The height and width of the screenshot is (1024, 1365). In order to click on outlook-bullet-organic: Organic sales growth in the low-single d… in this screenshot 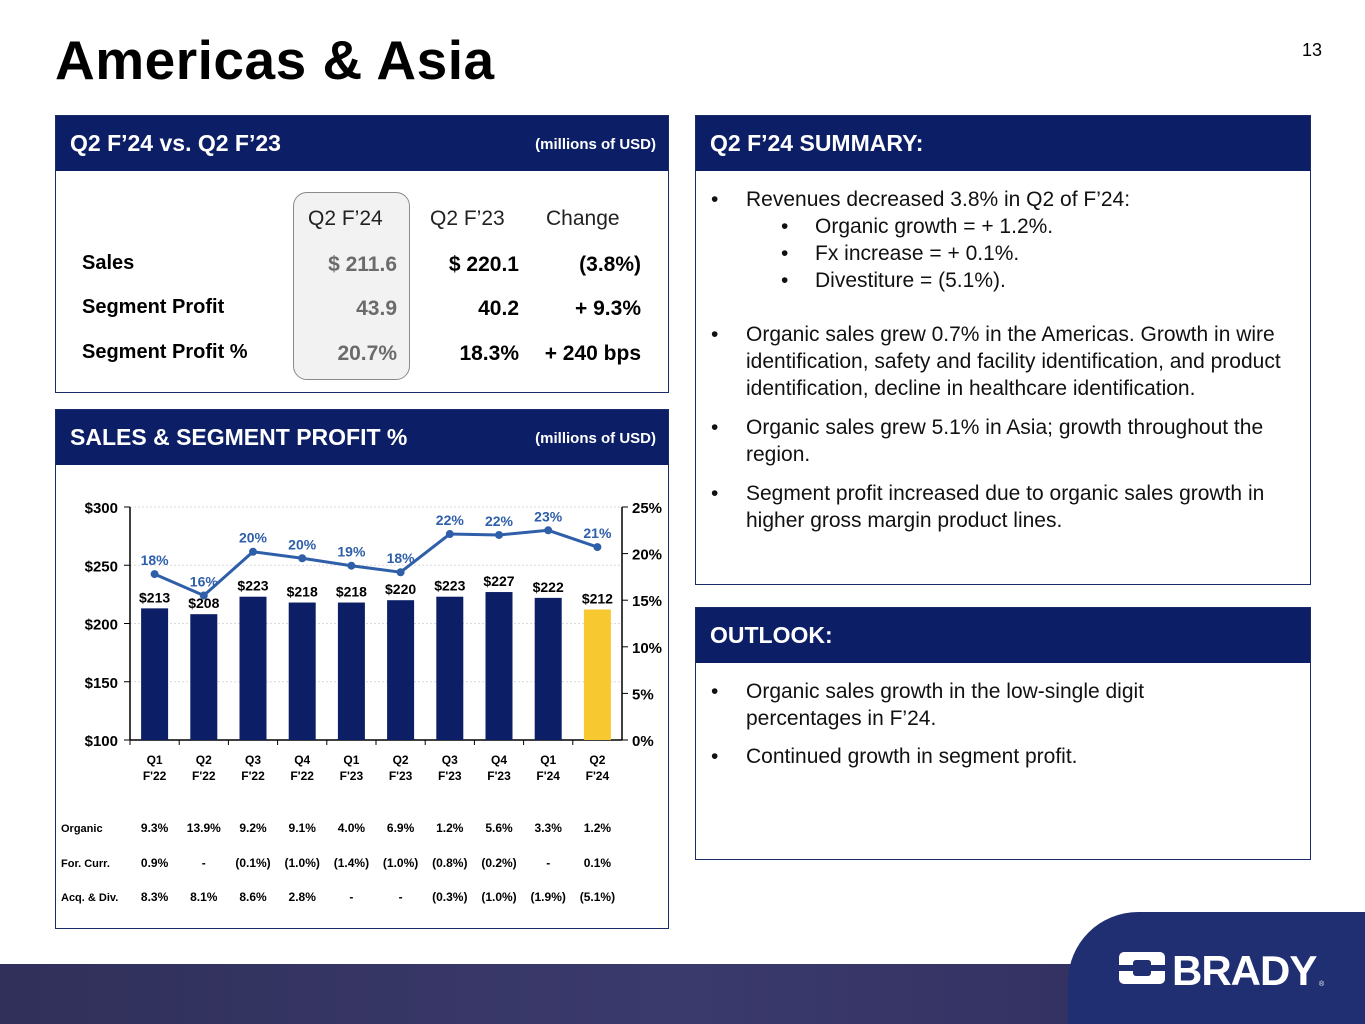, I will do `click(978, 705)`.